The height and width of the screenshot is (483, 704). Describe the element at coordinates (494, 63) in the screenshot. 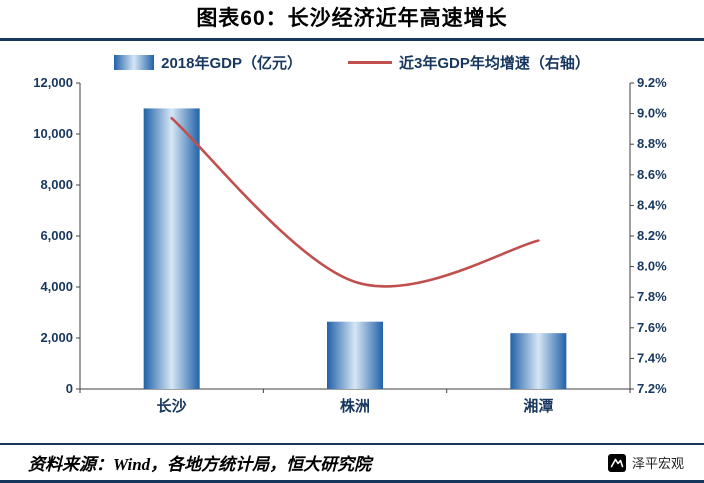

I see `legend-line-label: 近3年GDP年均增速（右轴）` at that location.